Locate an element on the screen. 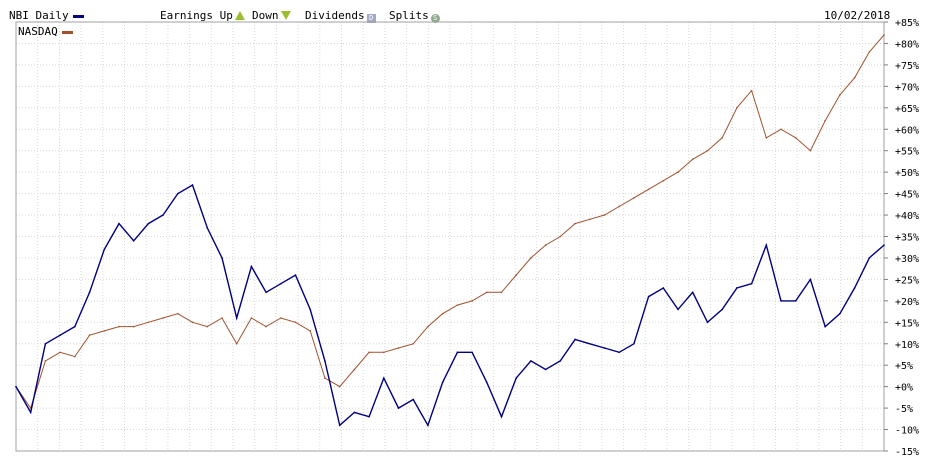  y-tick-label: +10% is located at coordinates (907, 345).